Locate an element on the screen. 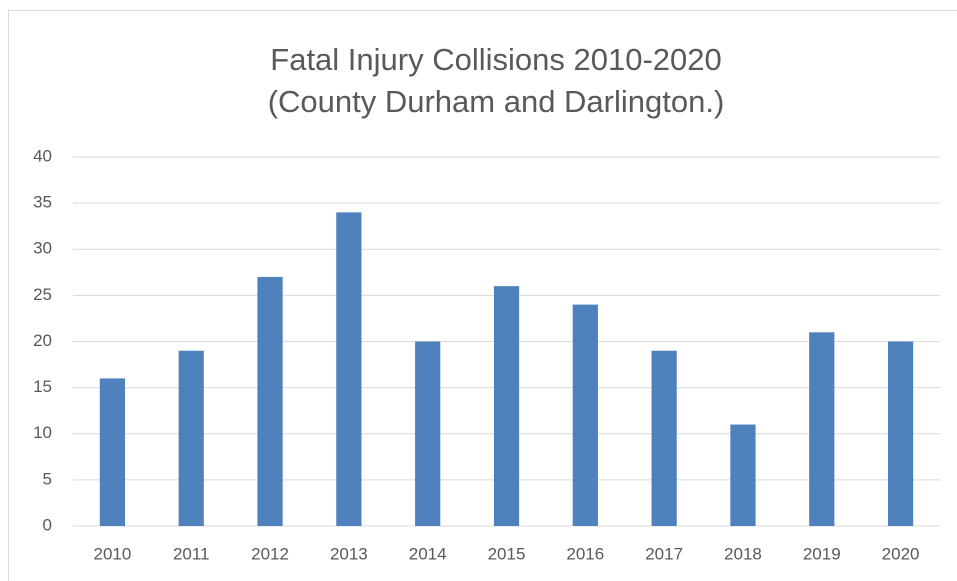  y-tick-label: 10 is located at coordinates (42, 432).